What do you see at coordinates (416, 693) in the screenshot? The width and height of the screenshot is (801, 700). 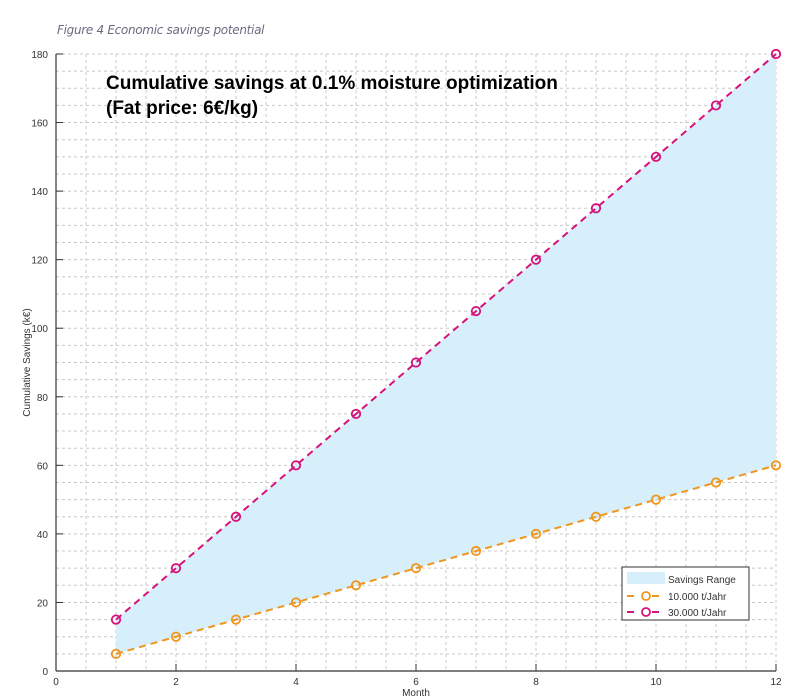 I see `x-axis-label: Month` at bounding box center [416, 693].